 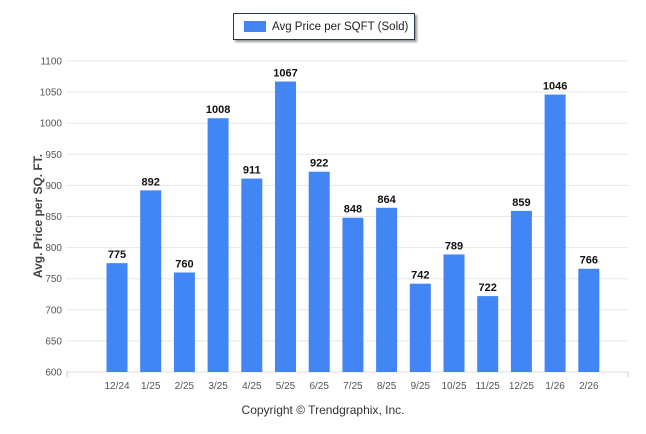 What do you see at coordinates (386, 200) in the screenshot?
I see `data-label: 864` at bounding box center [386, 200].